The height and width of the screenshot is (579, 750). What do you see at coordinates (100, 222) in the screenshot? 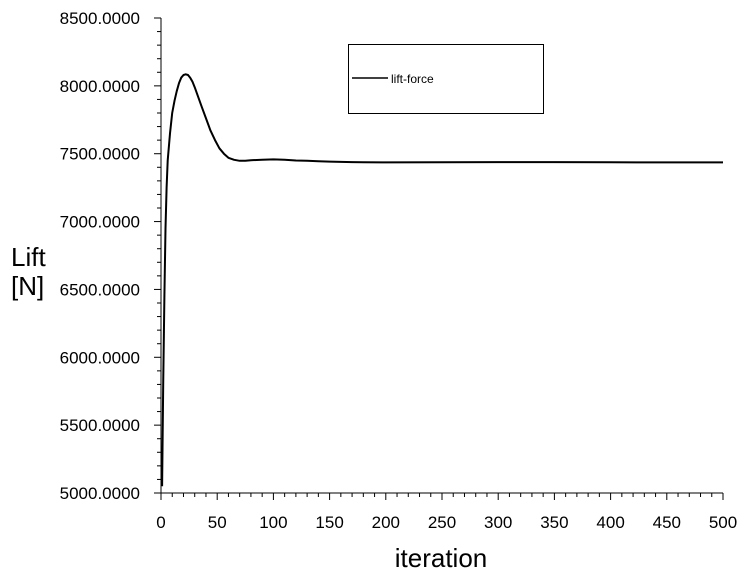
I see `y-tick-label: 7000.0000` at bounding box center [100, 222].